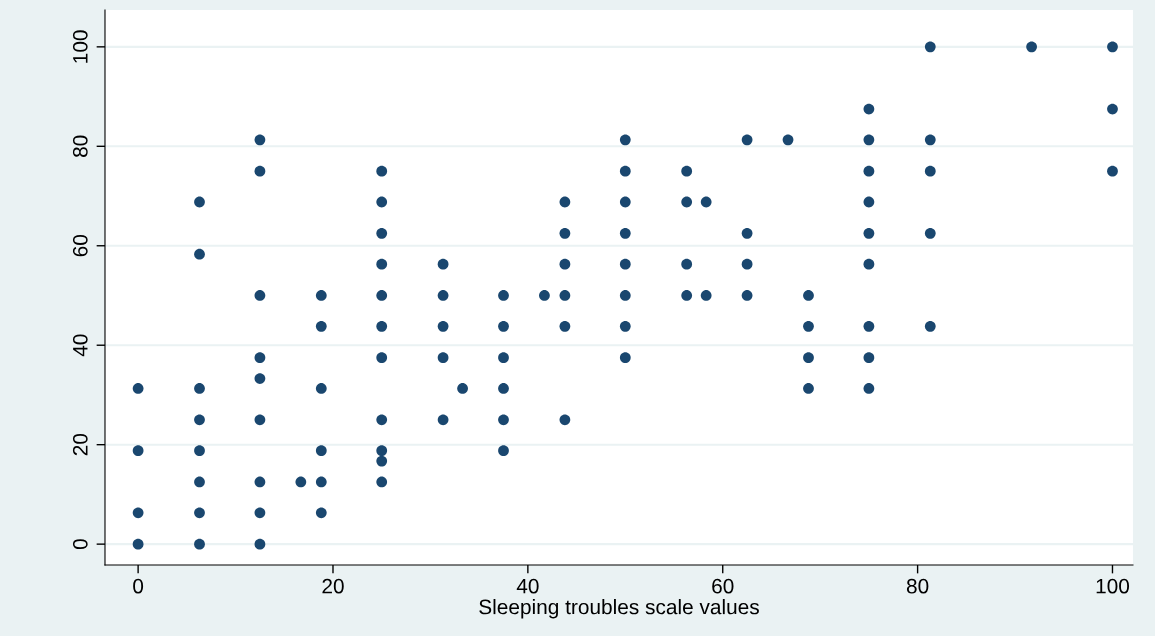  What do you see at coordinates (80, 444) in the screenshot?
I see `y-tick-label: 20` at bounding box center [80, 444].